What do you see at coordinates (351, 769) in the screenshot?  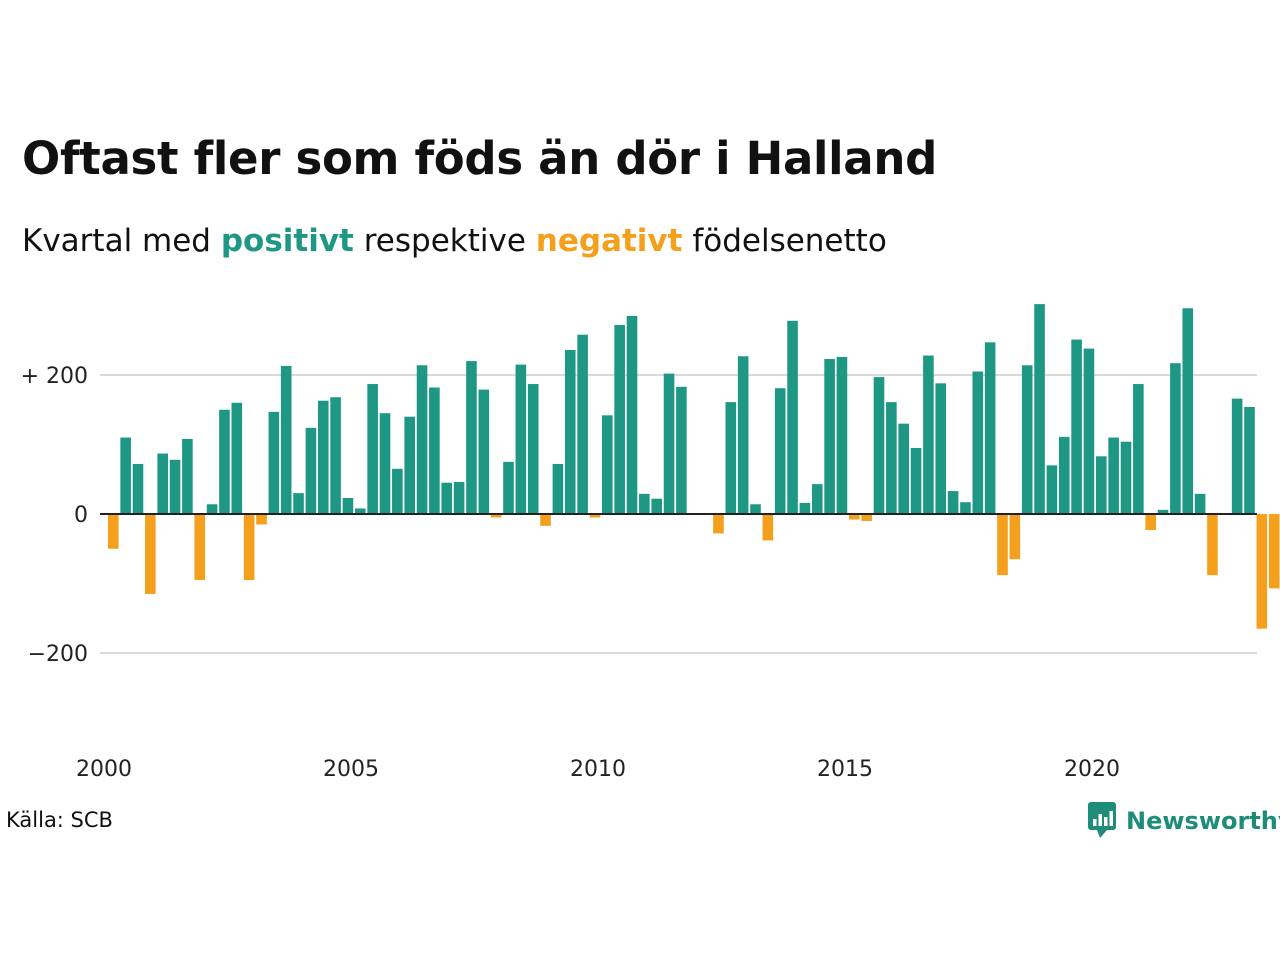 I see `x-tick-label-2005: 2005` at bounding box center [351, 769].